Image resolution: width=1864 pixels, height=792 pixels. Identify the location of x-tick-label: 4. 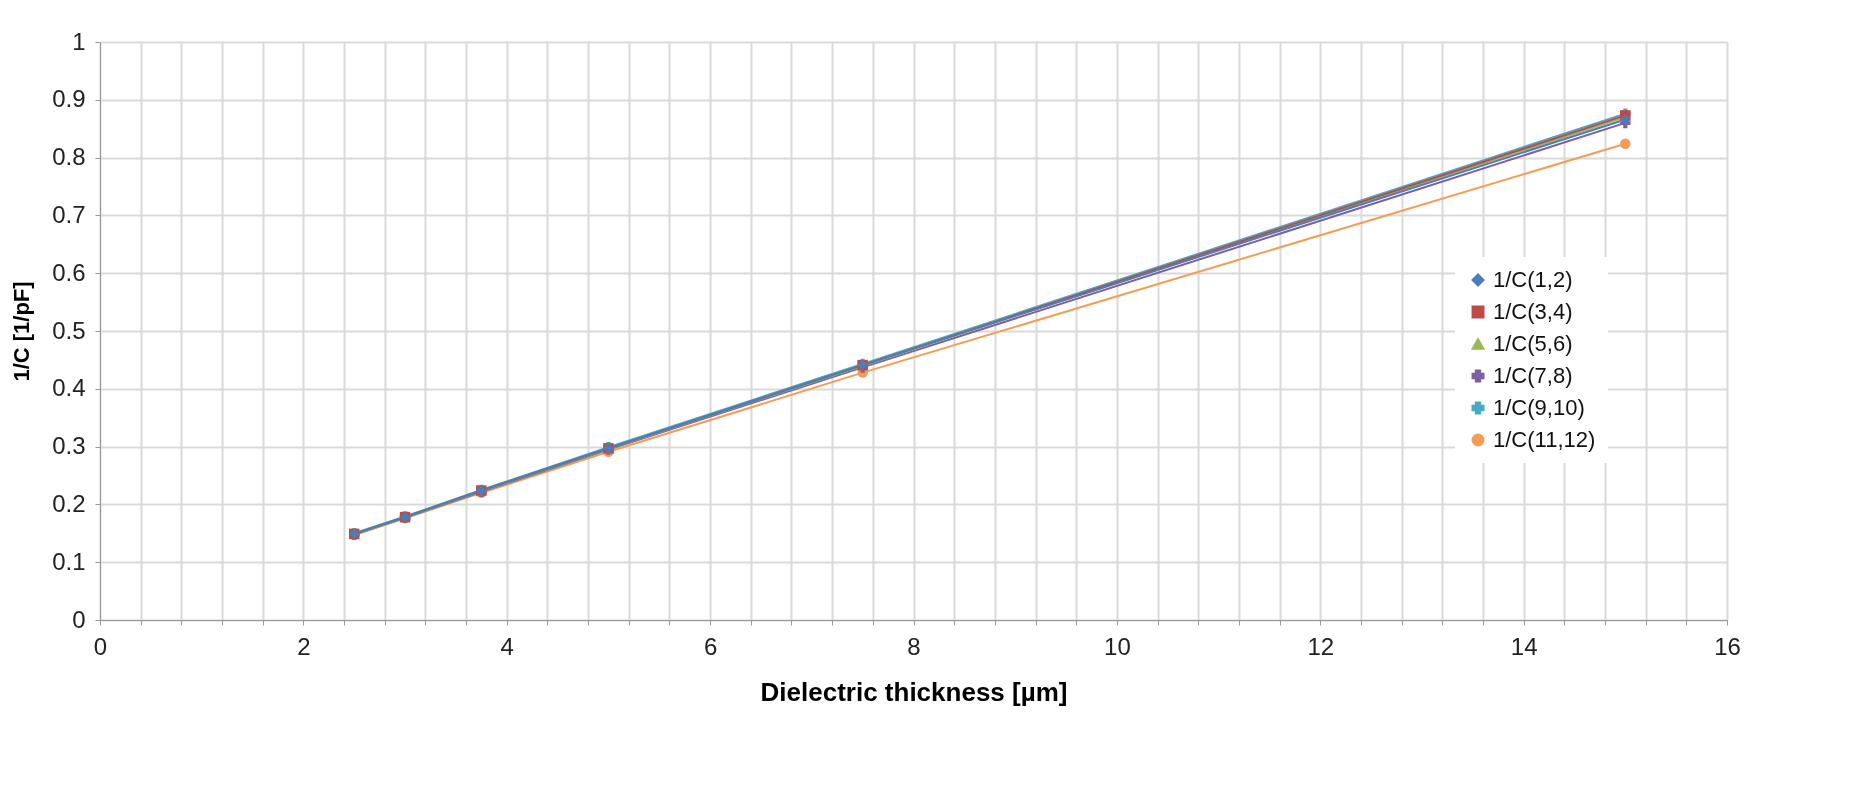
(507, 646).